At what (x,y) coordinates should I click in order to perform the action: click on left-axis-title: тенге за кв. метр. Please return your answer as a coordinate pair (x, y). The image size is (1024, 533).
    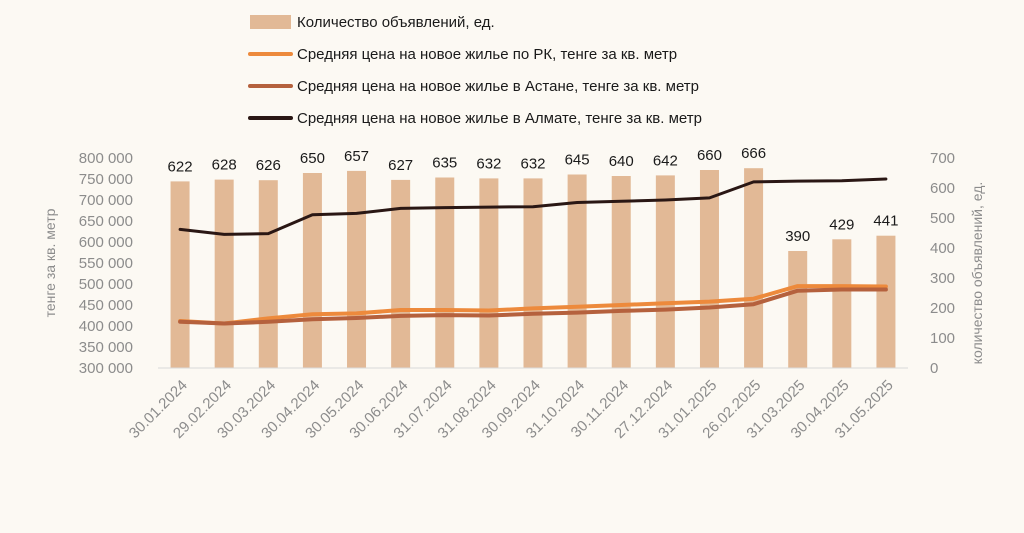
    Looking at the image, I should click on (50, 262).